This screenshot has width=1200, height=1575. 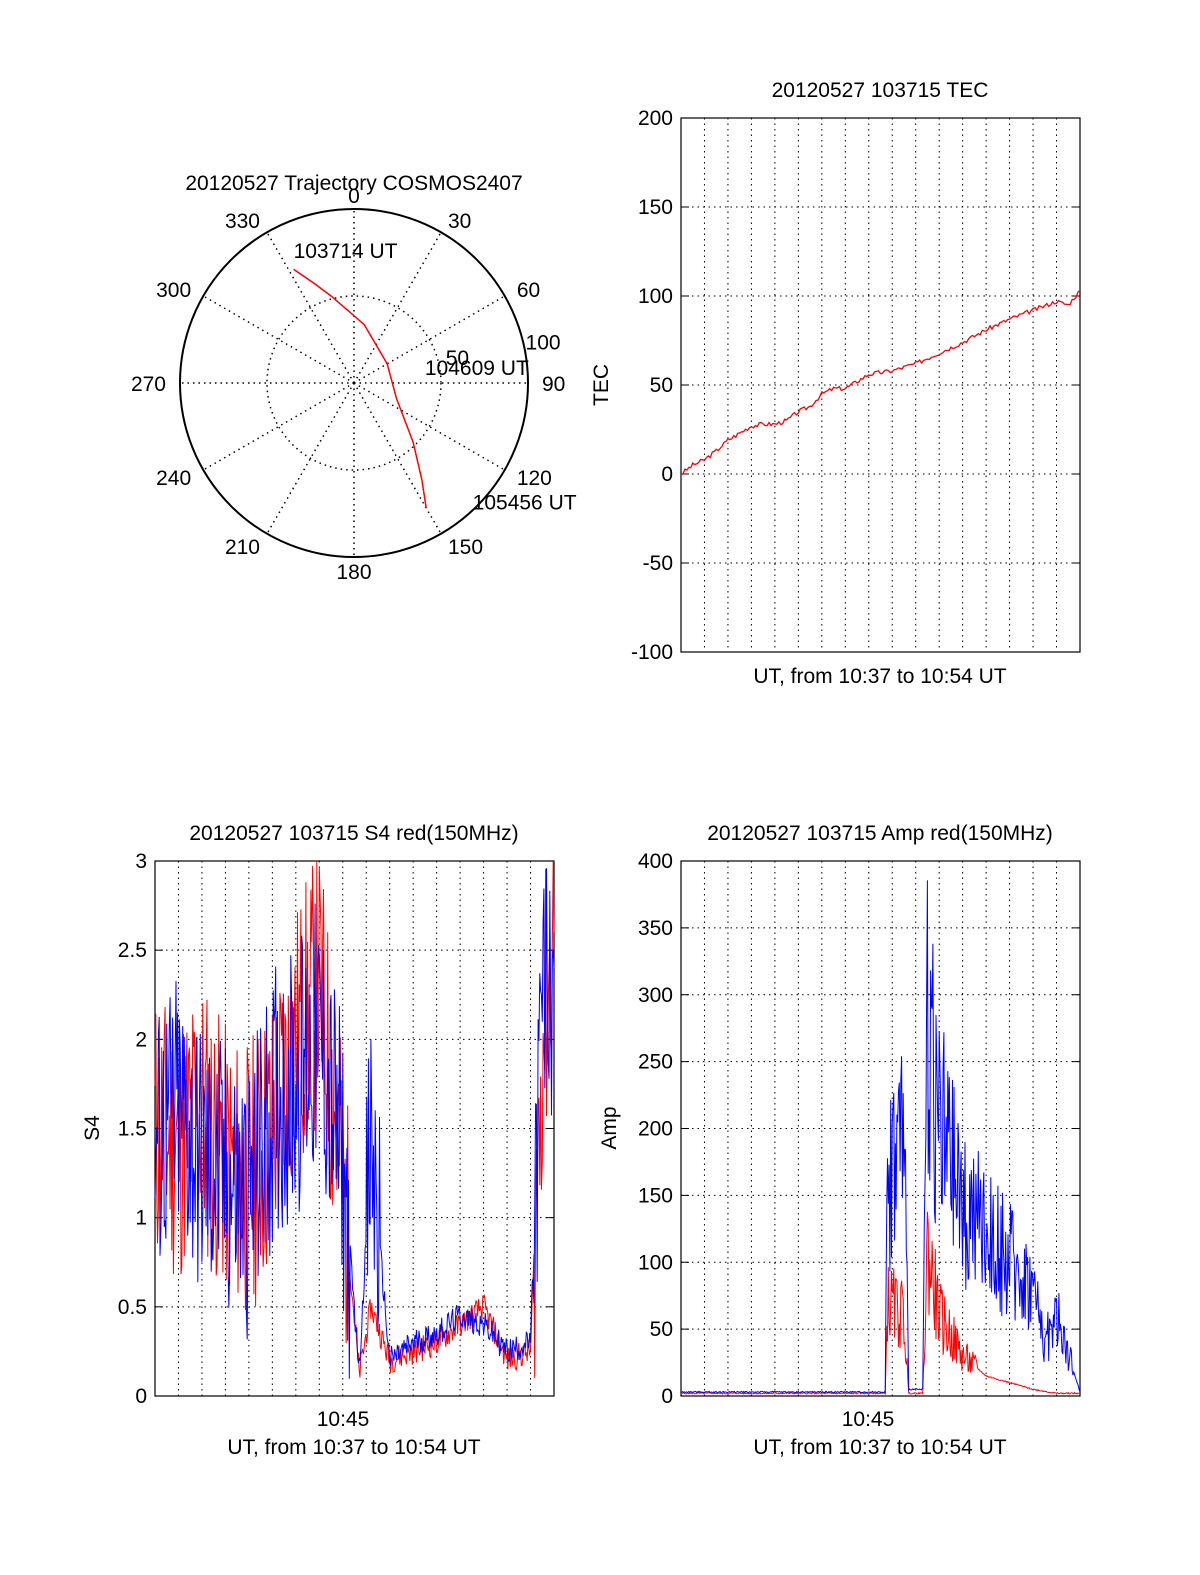 What do you see at coordinates (353, 183) in the screenshot?
I see `polar-title: 20120527 Trajectory COSMOS2407` at bounding box center [353, 183].